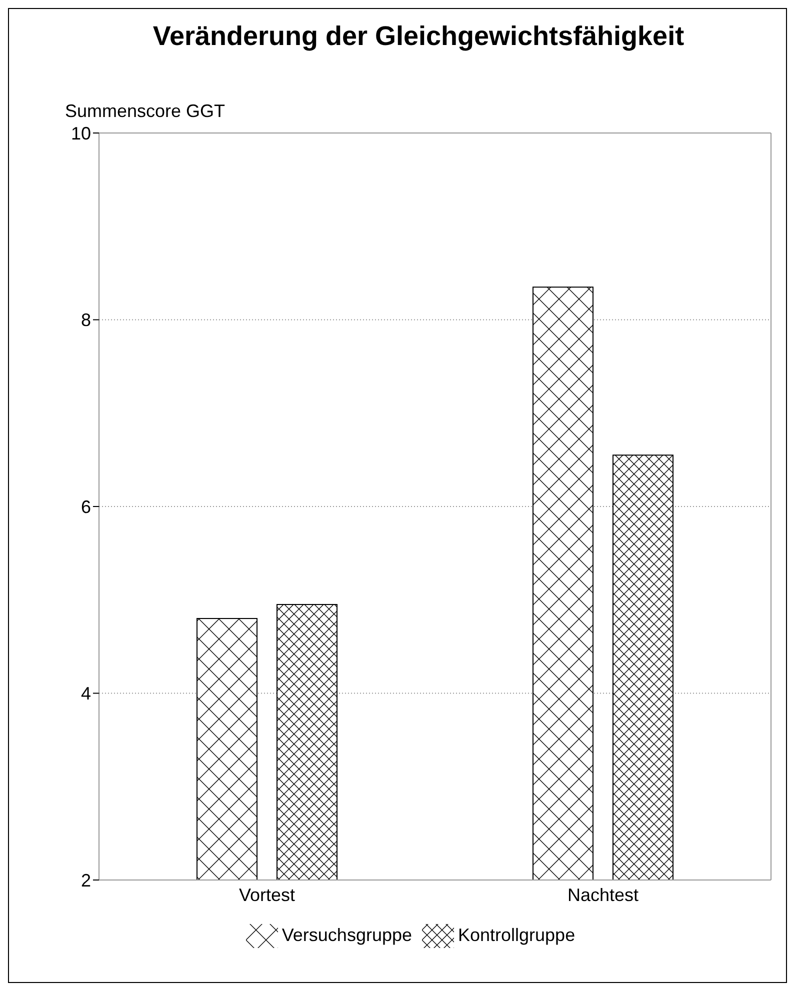 The height and width of the screenshot is (991, 795). What do you see at coordinates (85, 880) in the screenshot?
I see `y-tick-label: 2` at bounding box center [85, 880].